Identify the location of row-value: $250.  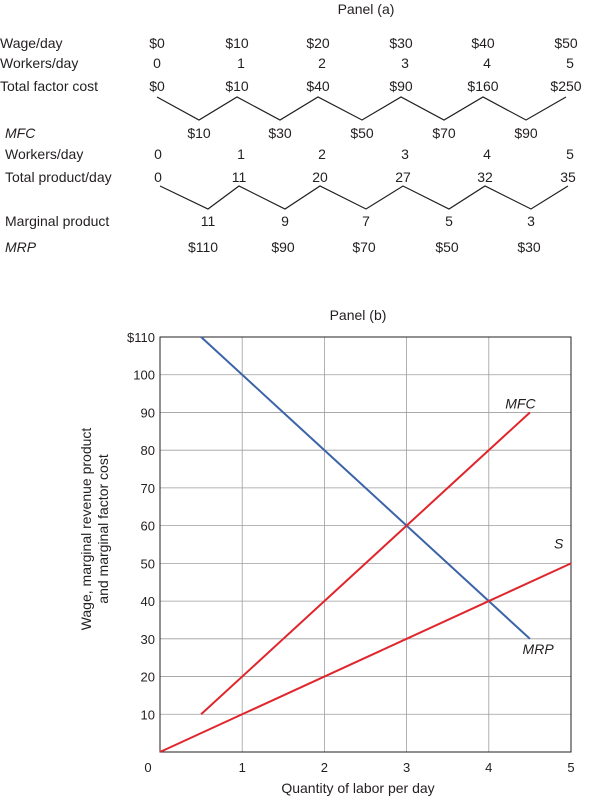
(566, 86).